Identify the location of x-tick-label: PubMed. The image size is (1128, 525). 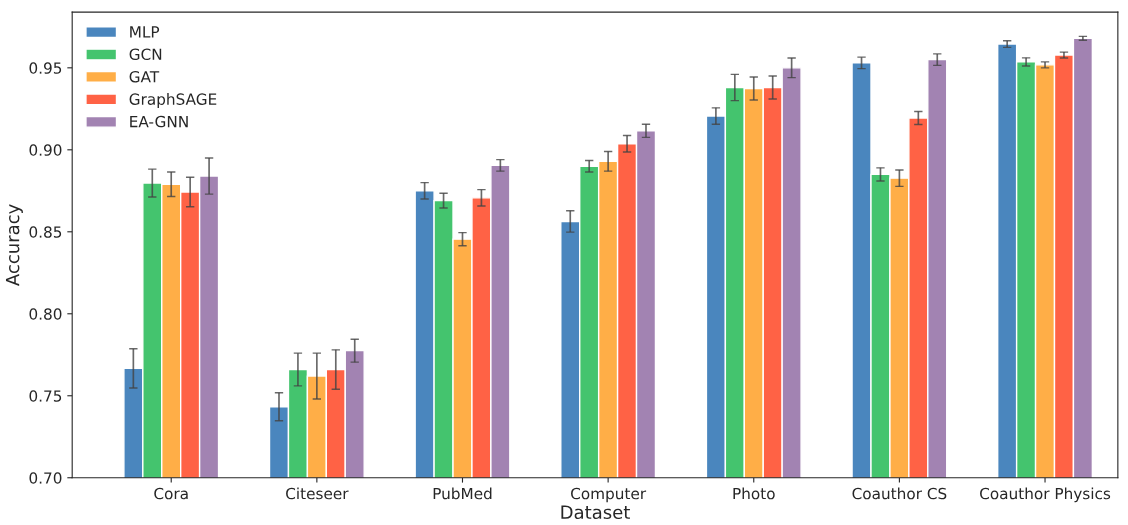
(462, 493).